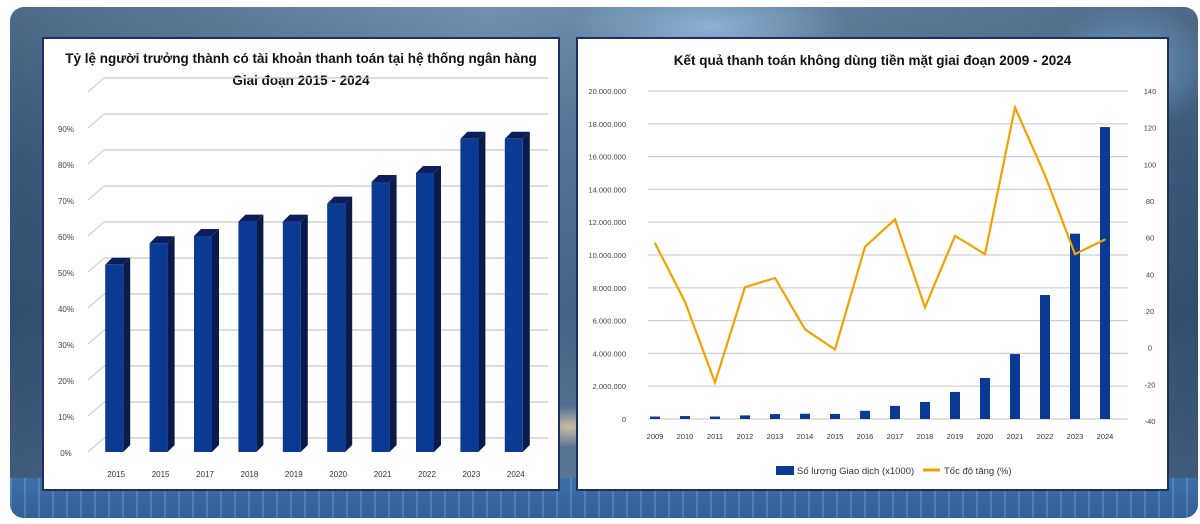 Image resolution: width=1200 pixels, height=524 pixels. What do you see at coordinates (745, 436) in the screenshot?
I see `x-tick-label: 2012` at bounding box center [745, 436].